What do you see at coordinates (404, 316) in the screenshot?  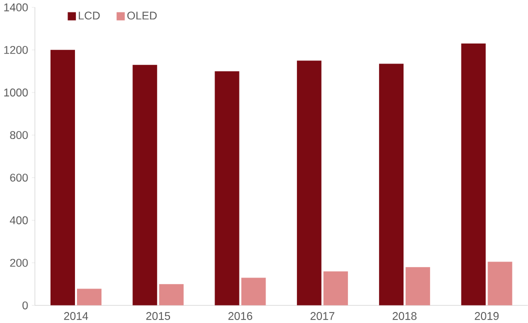 I see `x-tick-label: 2018` at bounding box center [404, 316].